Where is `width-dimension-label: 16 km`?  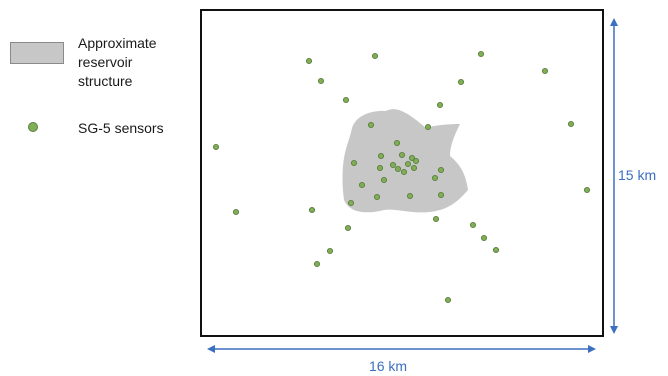
width-dimension-label: 16 km is located at coordinates (388, 366).